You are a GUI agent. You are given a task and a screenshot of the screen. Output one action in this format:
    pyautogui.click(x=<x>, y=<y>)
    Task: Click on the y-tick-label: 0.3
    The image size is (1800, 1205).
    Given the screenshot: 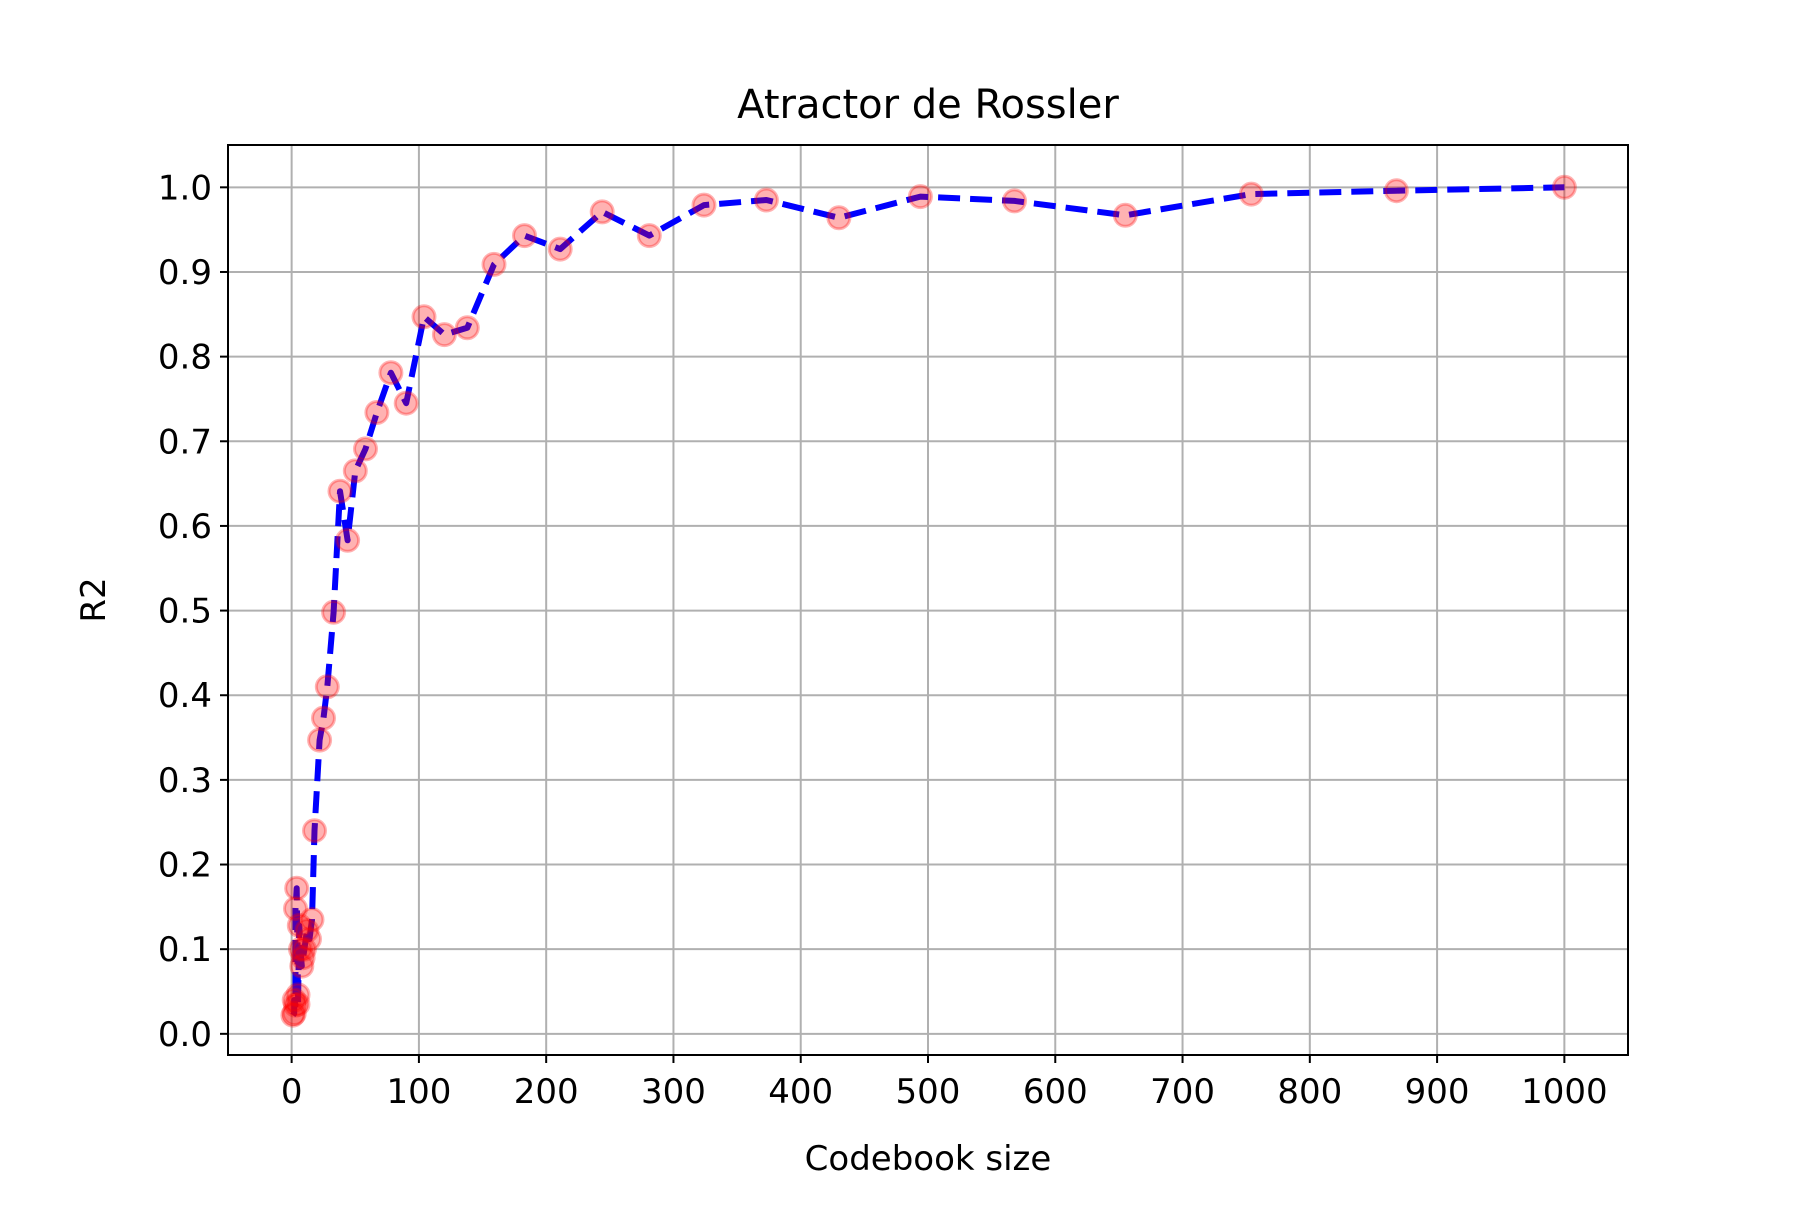 What is the action you would take?
    pyautogui.click(x=185, y=781)
    